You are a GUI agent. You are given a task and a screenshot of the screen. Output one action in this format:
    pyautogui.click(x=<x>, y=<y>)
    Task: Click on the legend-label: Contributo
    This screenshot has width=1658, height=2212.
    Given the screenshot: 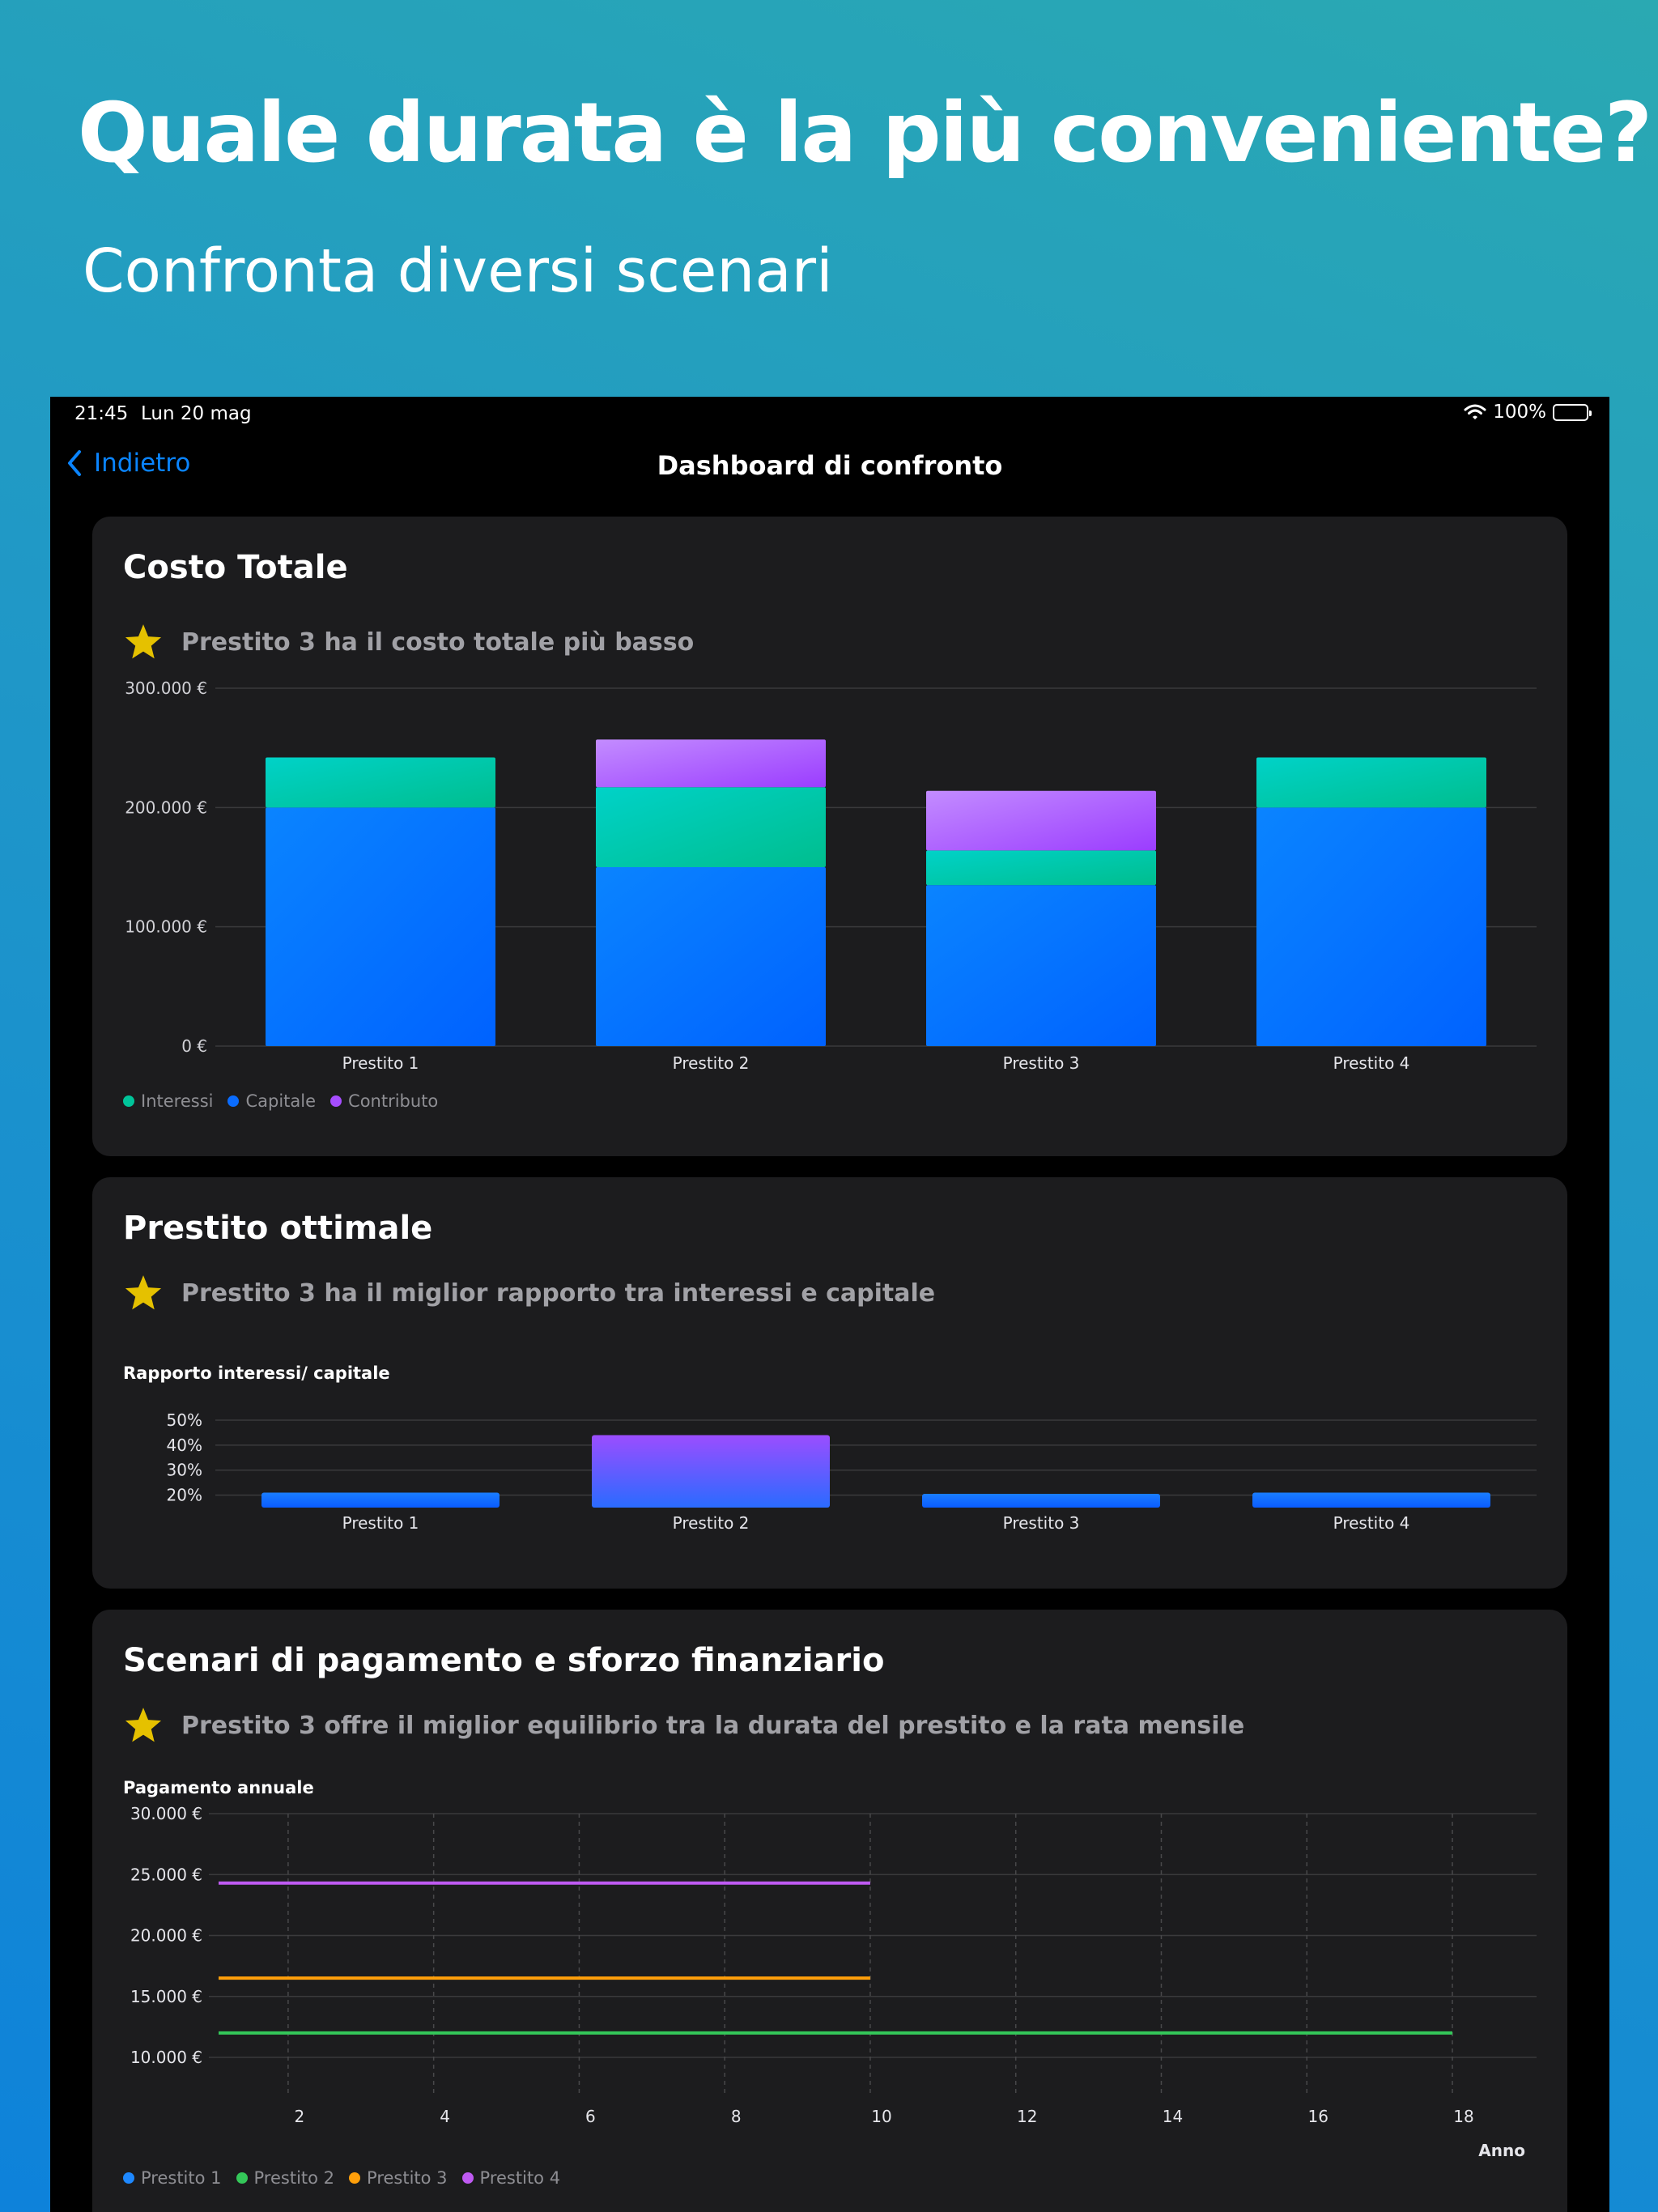 What is the action you would take?
    pyautogui.click(x=393, y=1101)
    